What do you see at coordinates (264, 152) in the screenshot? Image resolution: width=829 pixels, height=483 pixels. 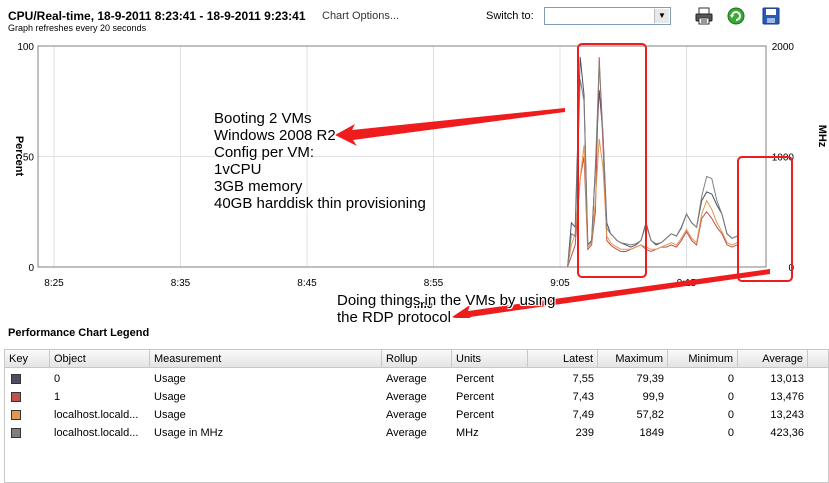 I see `annotation-line: Config per VM:` at bounding box center [264, 152].